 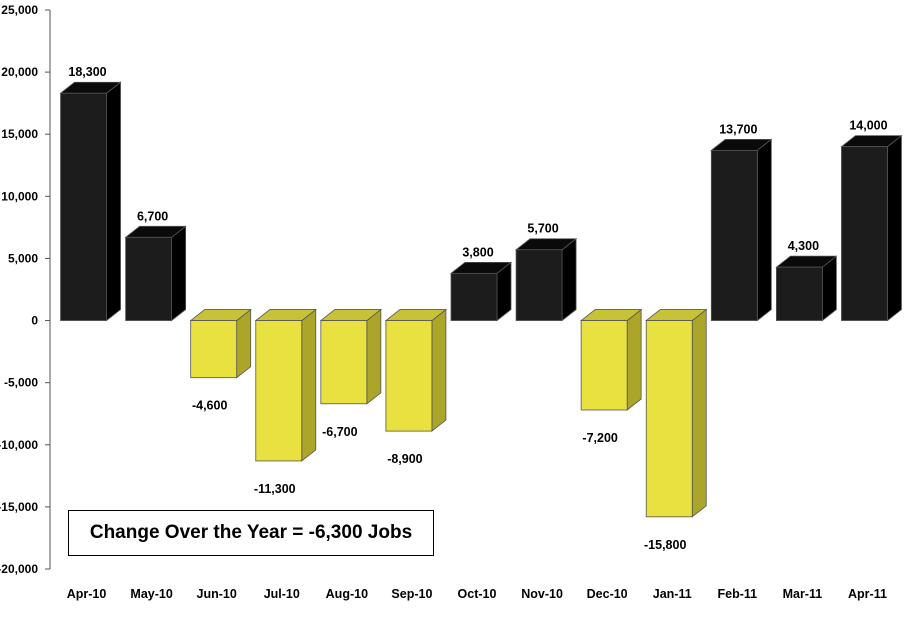 What do you see at coordinates (665, 545) in the screenshot?
I see `data-label: -15,800` at bounding box center [665, 545].